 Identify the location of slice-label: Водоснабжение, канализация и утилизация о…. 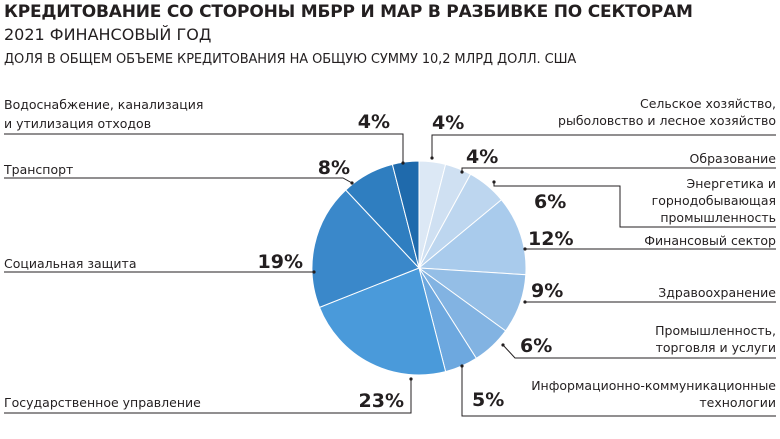
(103, 114).